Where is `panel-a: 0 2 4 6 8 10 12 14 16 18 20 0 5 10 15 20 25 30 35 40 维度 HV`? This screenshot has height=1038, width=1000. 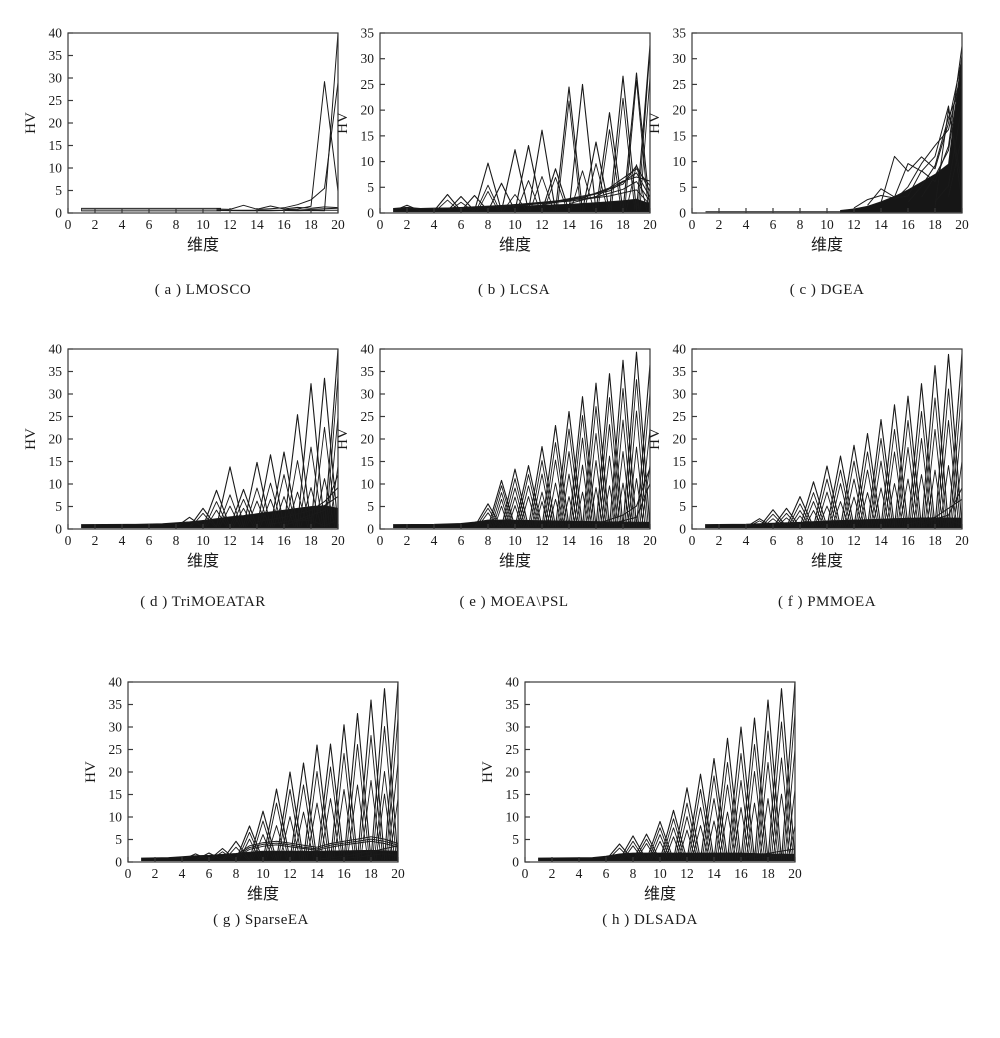
panel-a: 0 2 4 6 8 10 12 14 16 18 20 0 5 10 15 20 25 30 35 40 维度 HV is located at coordinates (185, 145).